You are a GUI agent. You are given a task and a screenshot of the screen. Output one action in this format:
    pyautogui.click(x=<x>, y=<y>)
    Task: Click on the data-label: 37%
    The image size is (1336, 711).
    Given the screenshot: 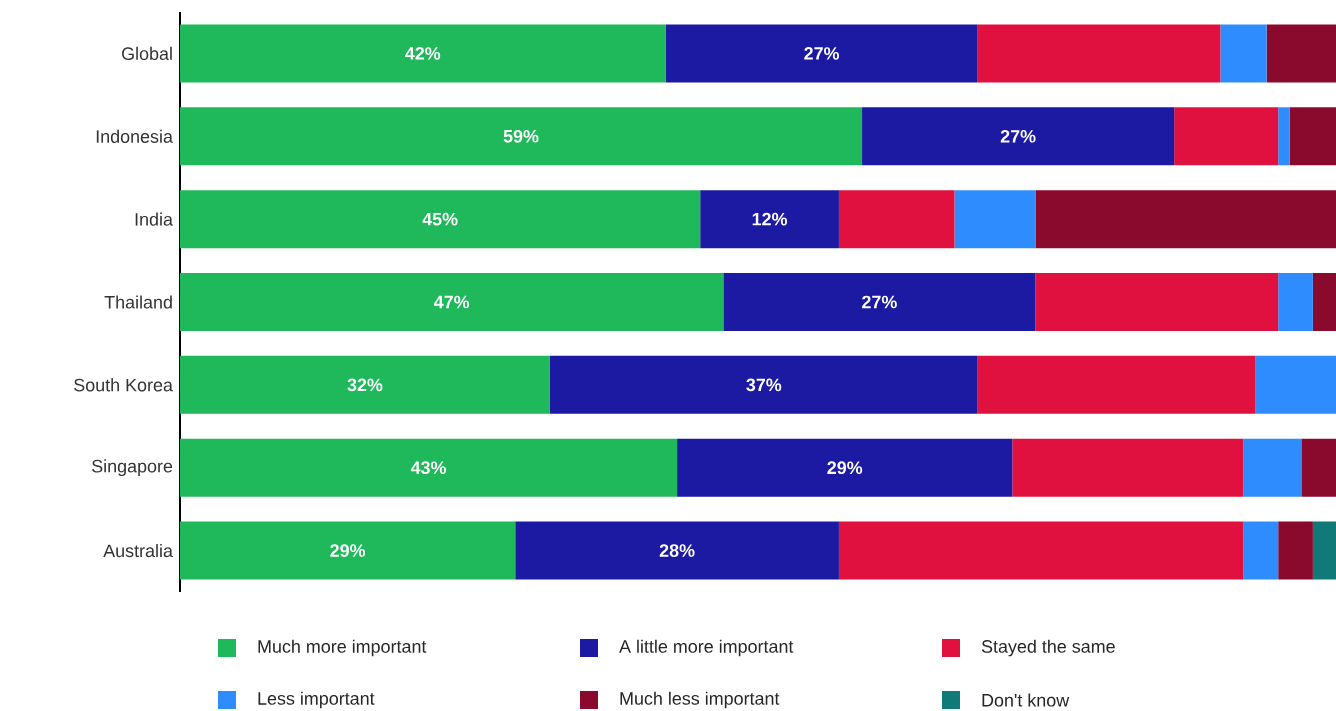 What is the action you would take?
    pyautogui.click(x=764, y=385)
    